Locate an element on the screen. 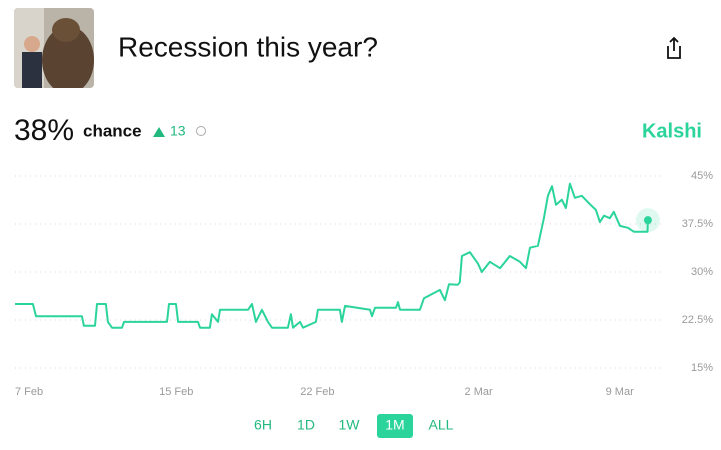  range-selector: 6H 1D 1W 1M ALL is located at coordinates (354, 426).